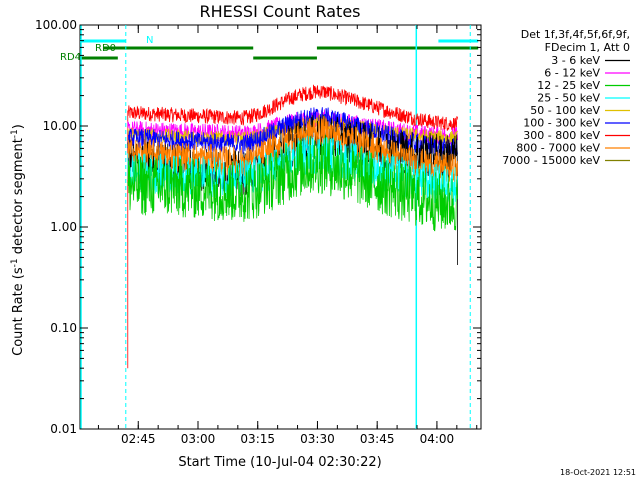 The height and width of the screenshot is (480, 640). I want to click on y-tick-label: 10.00, so click(60, 126).